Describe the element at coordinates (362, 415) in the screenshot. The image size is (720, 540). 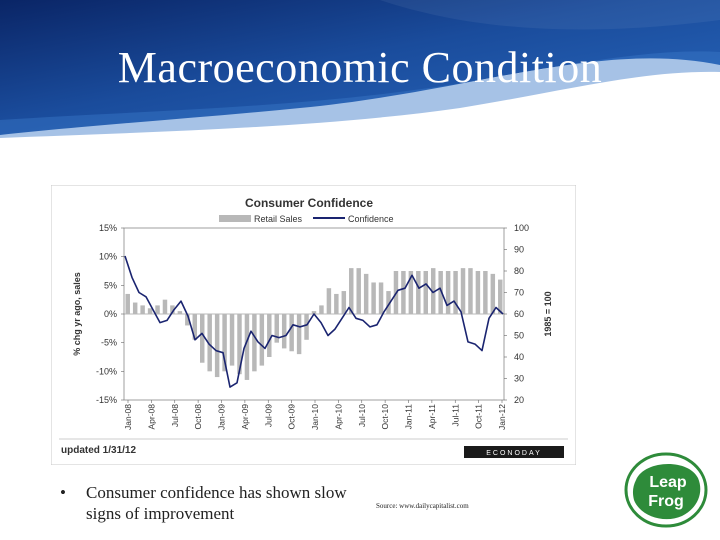
I see `x-tick-label: Jul-10` at that location.